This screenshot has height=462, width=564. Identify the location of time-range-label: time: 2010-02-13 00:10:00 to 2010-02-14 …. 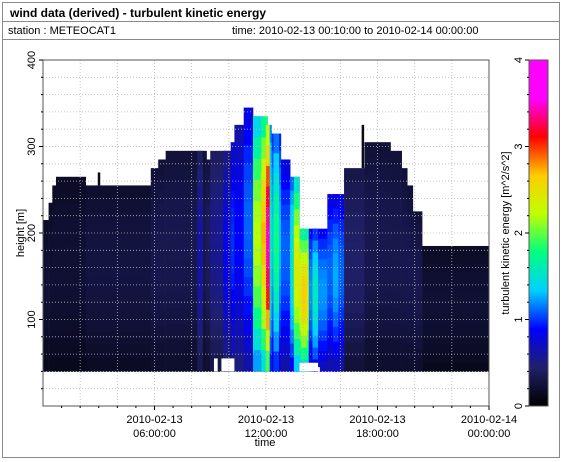
(355, 31).